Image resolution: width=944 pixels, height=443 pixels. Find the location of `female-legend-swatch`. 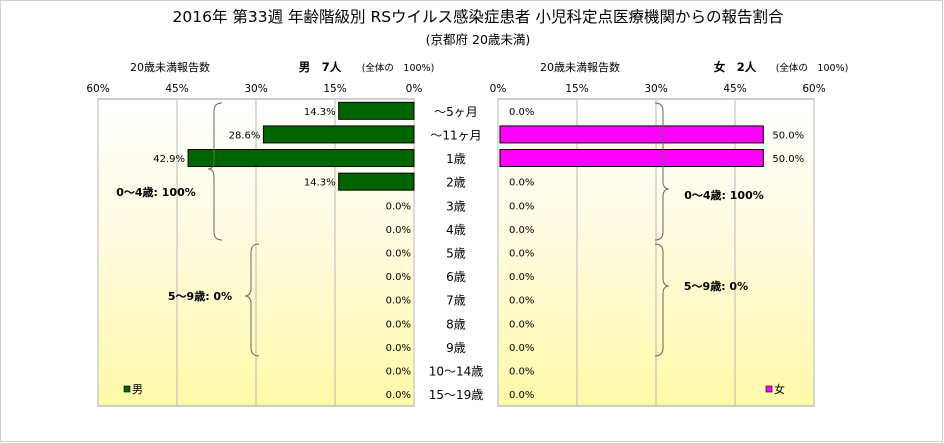

female-legend-swatch is located at coordinates (769, 389).